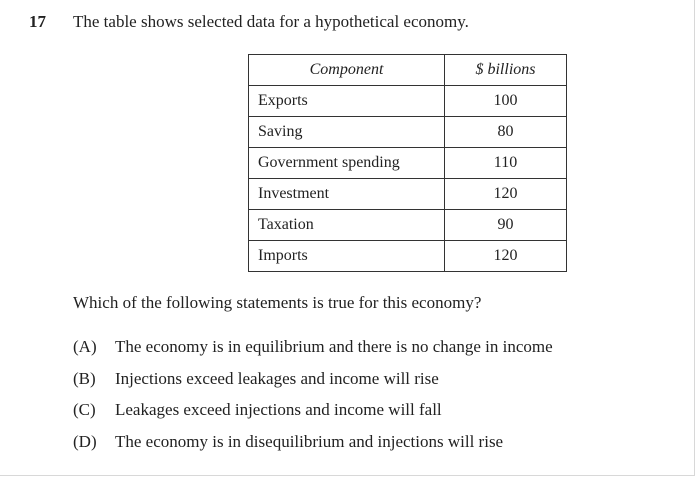 This screenshot has height=477, width=696. What do you see at coordinates (346, 70) in the screenshot?
I see `column-header-component: Component` at bounding box center [346, 70].